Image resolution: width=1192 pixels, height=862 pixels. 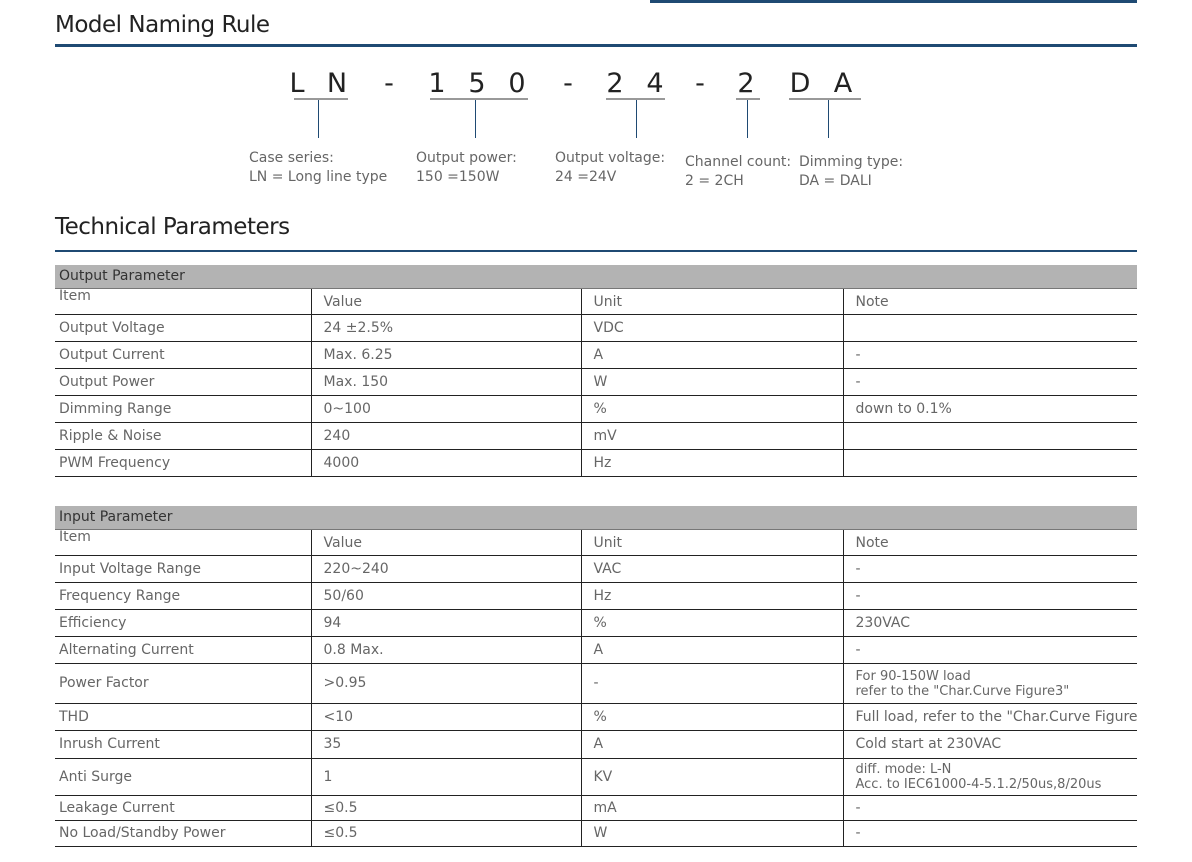 I want to click on unit-cell: mV, so click(x=711, y=436).